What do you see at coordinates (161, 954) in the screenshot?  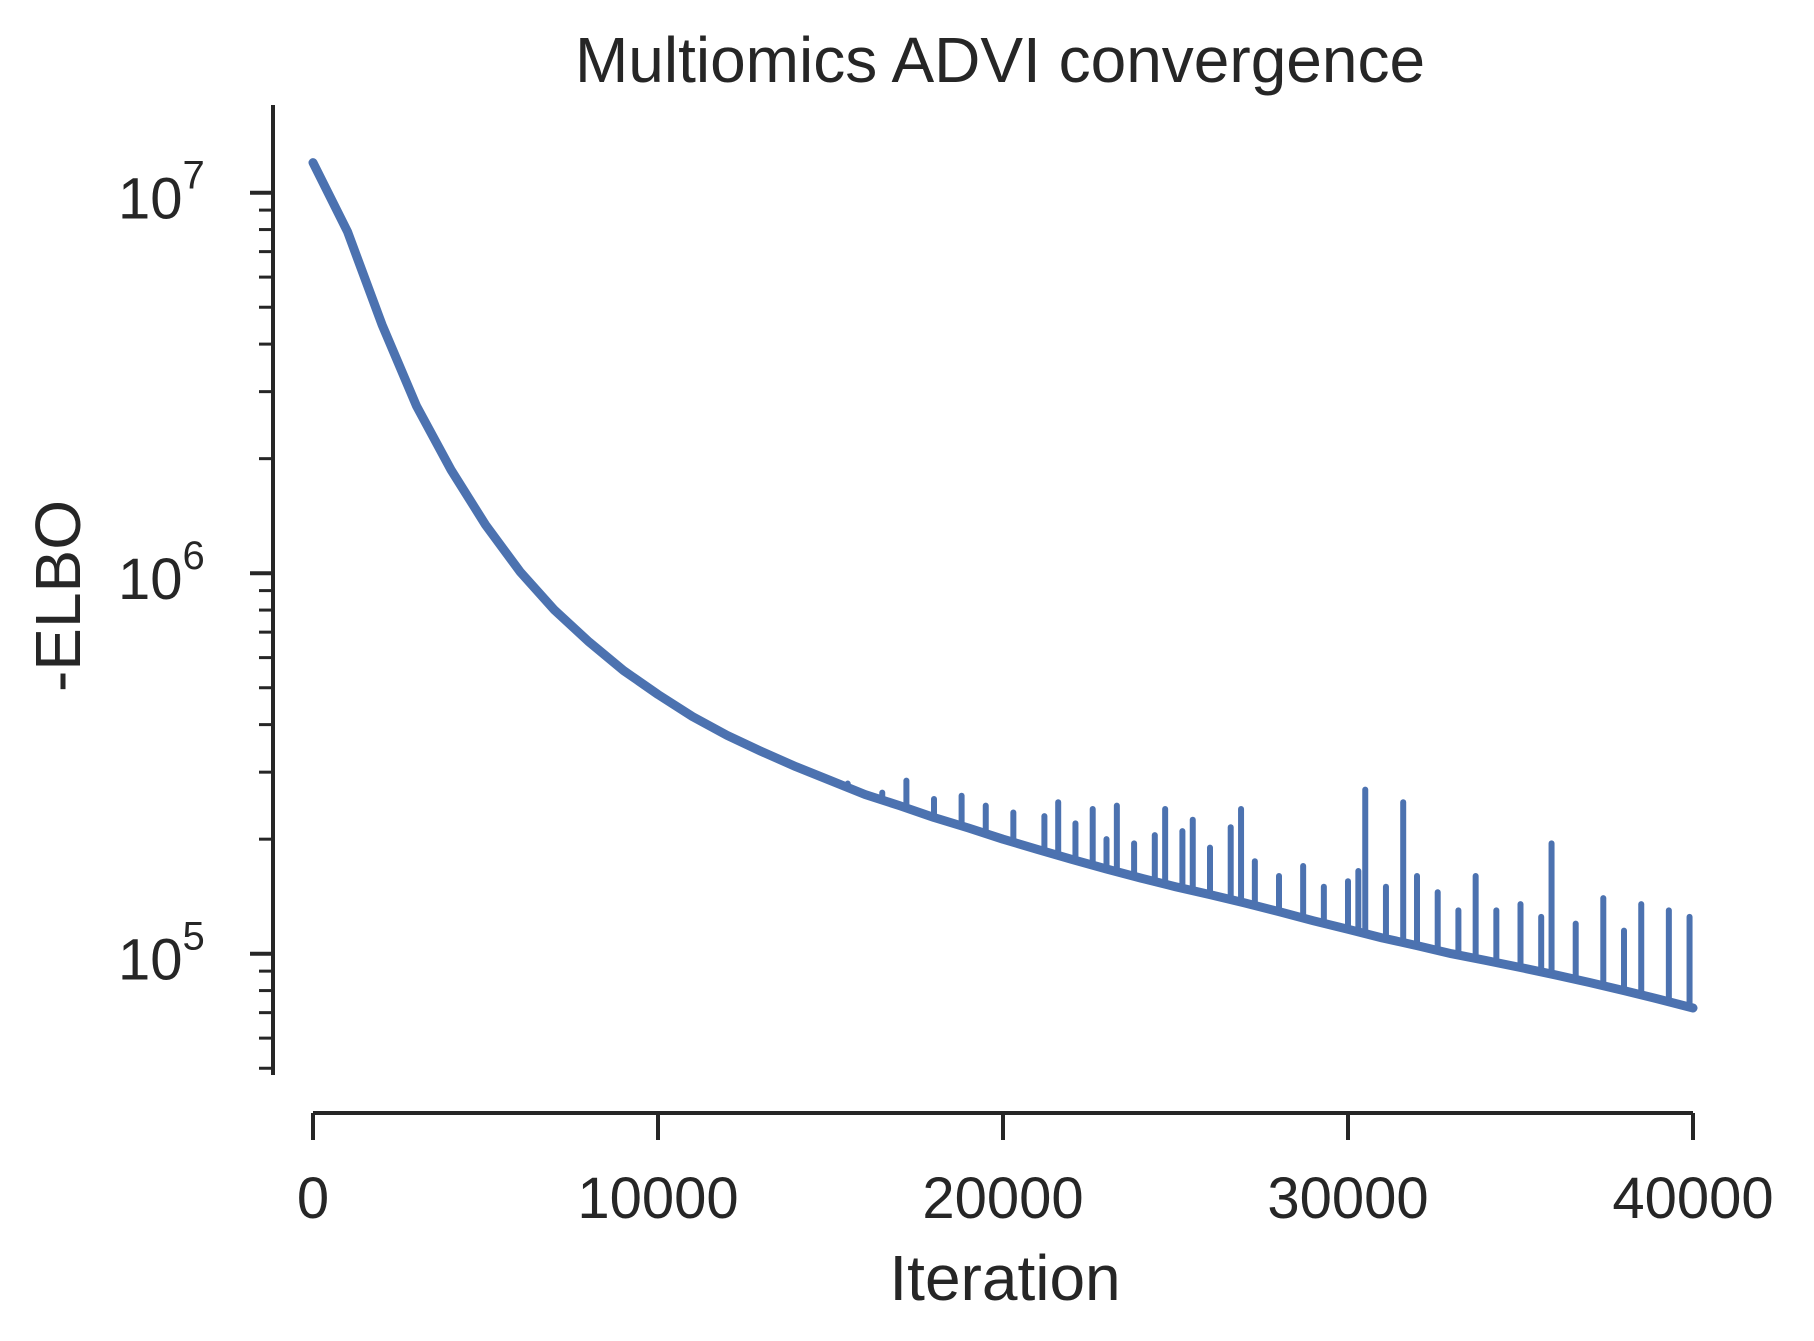 I see `y-tick-label: 10⁵` at bounding box center [161, 954].